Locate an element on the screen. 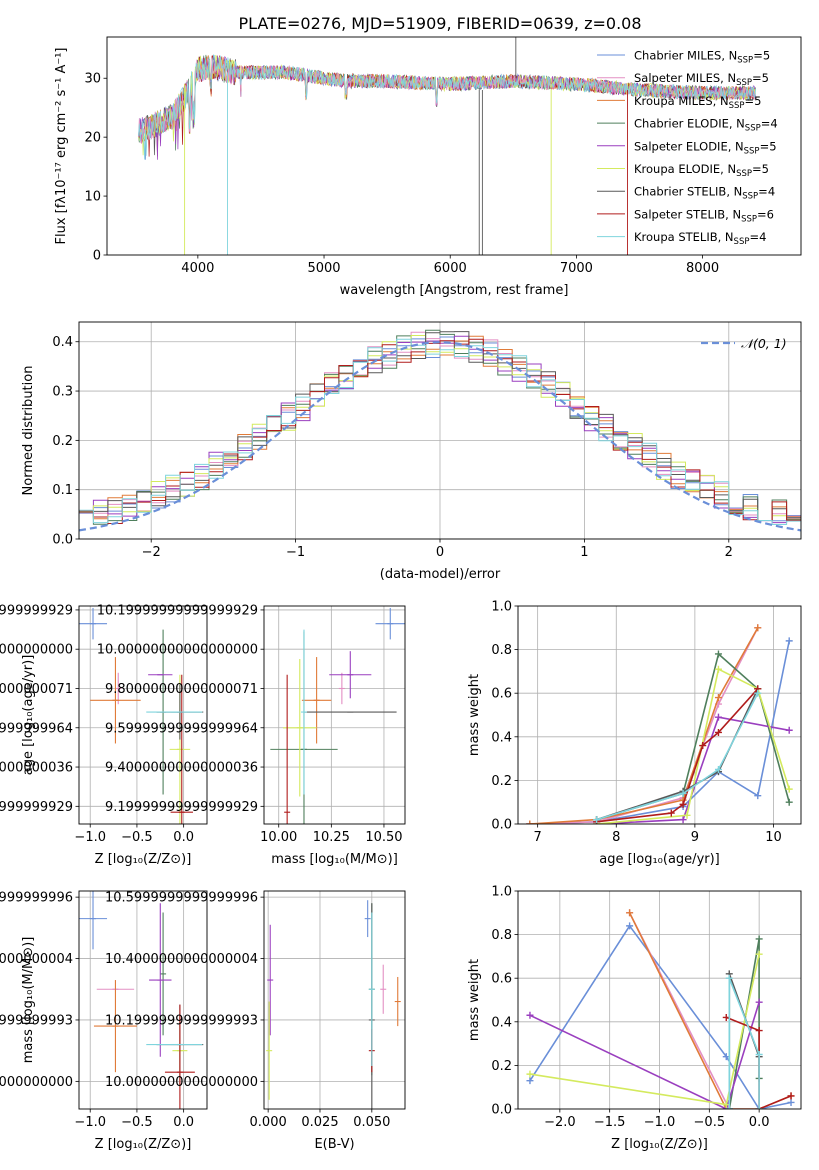  legend-label: Chabrier ELODIE, NSSP=4 is located at coordinates (706, 125).